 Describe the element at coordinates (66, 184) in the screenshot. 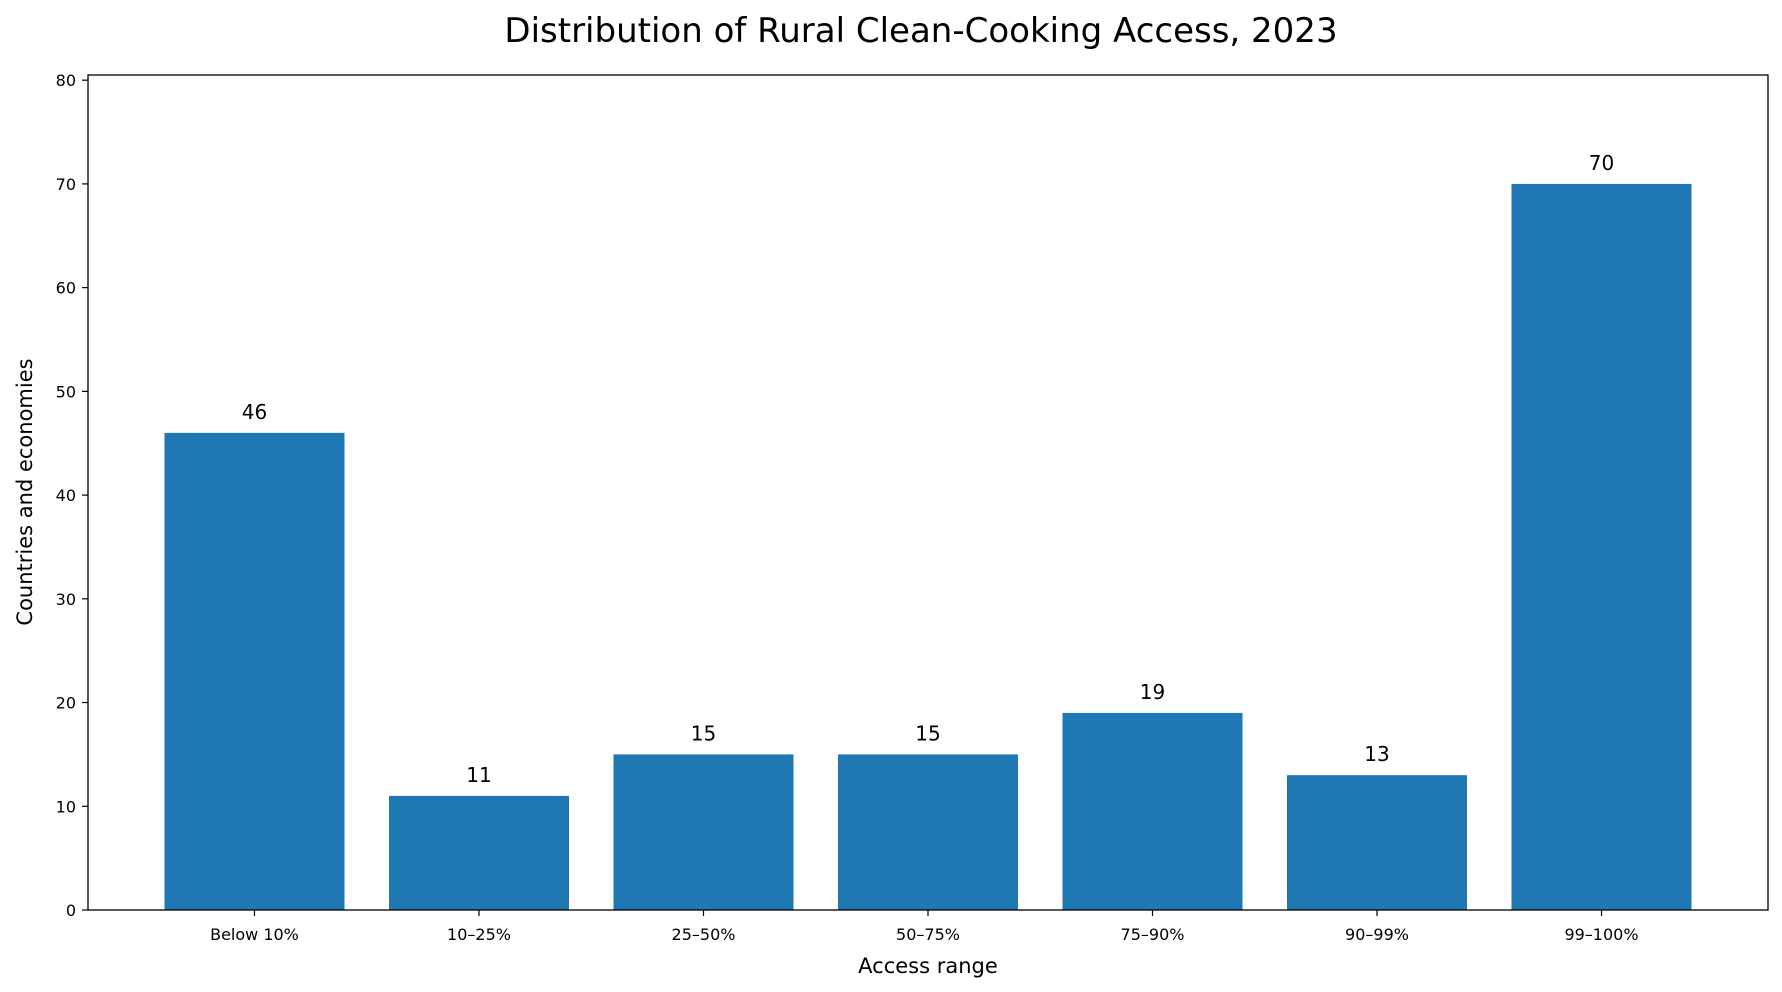

I see `y-tick-label: 70` at that location.